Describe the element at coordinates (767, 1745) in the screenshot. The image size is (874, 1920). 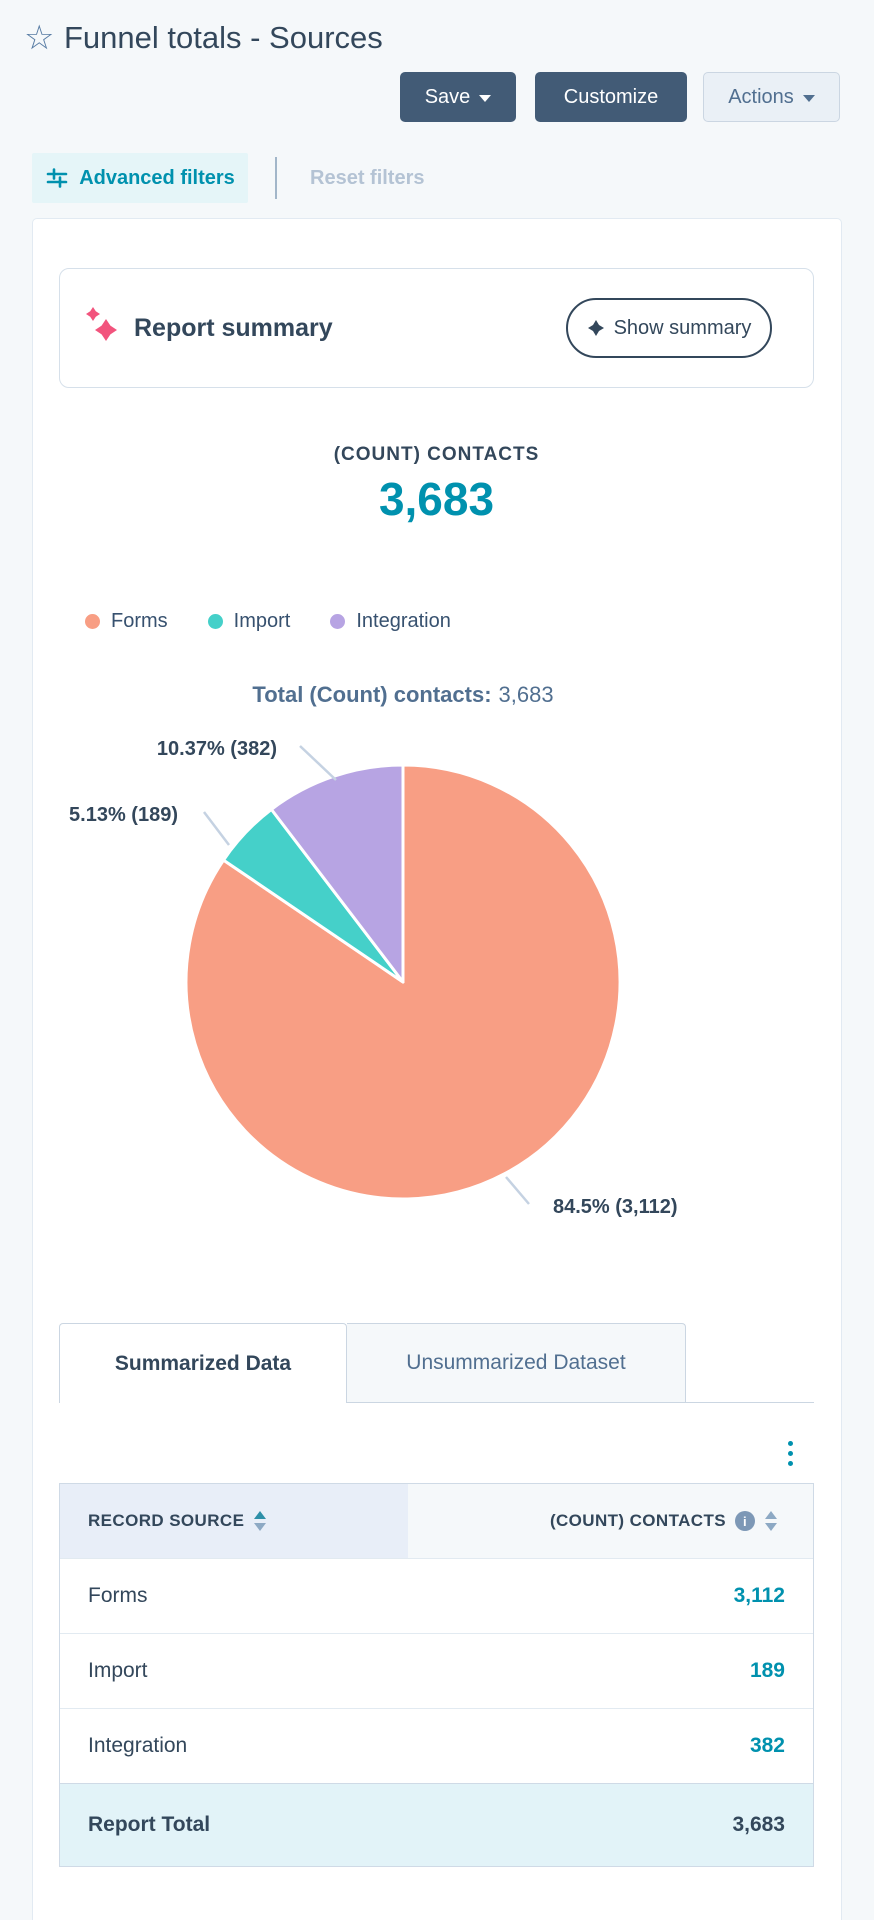
I see `row-count-value: 382` at that location.